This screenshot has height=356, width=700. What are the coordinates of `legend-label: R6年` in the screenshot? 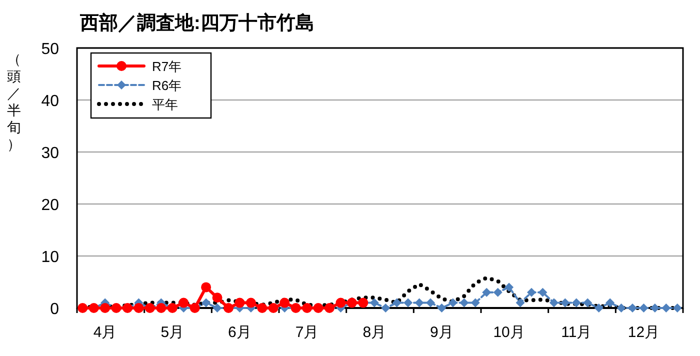 It's located at (167, 85).